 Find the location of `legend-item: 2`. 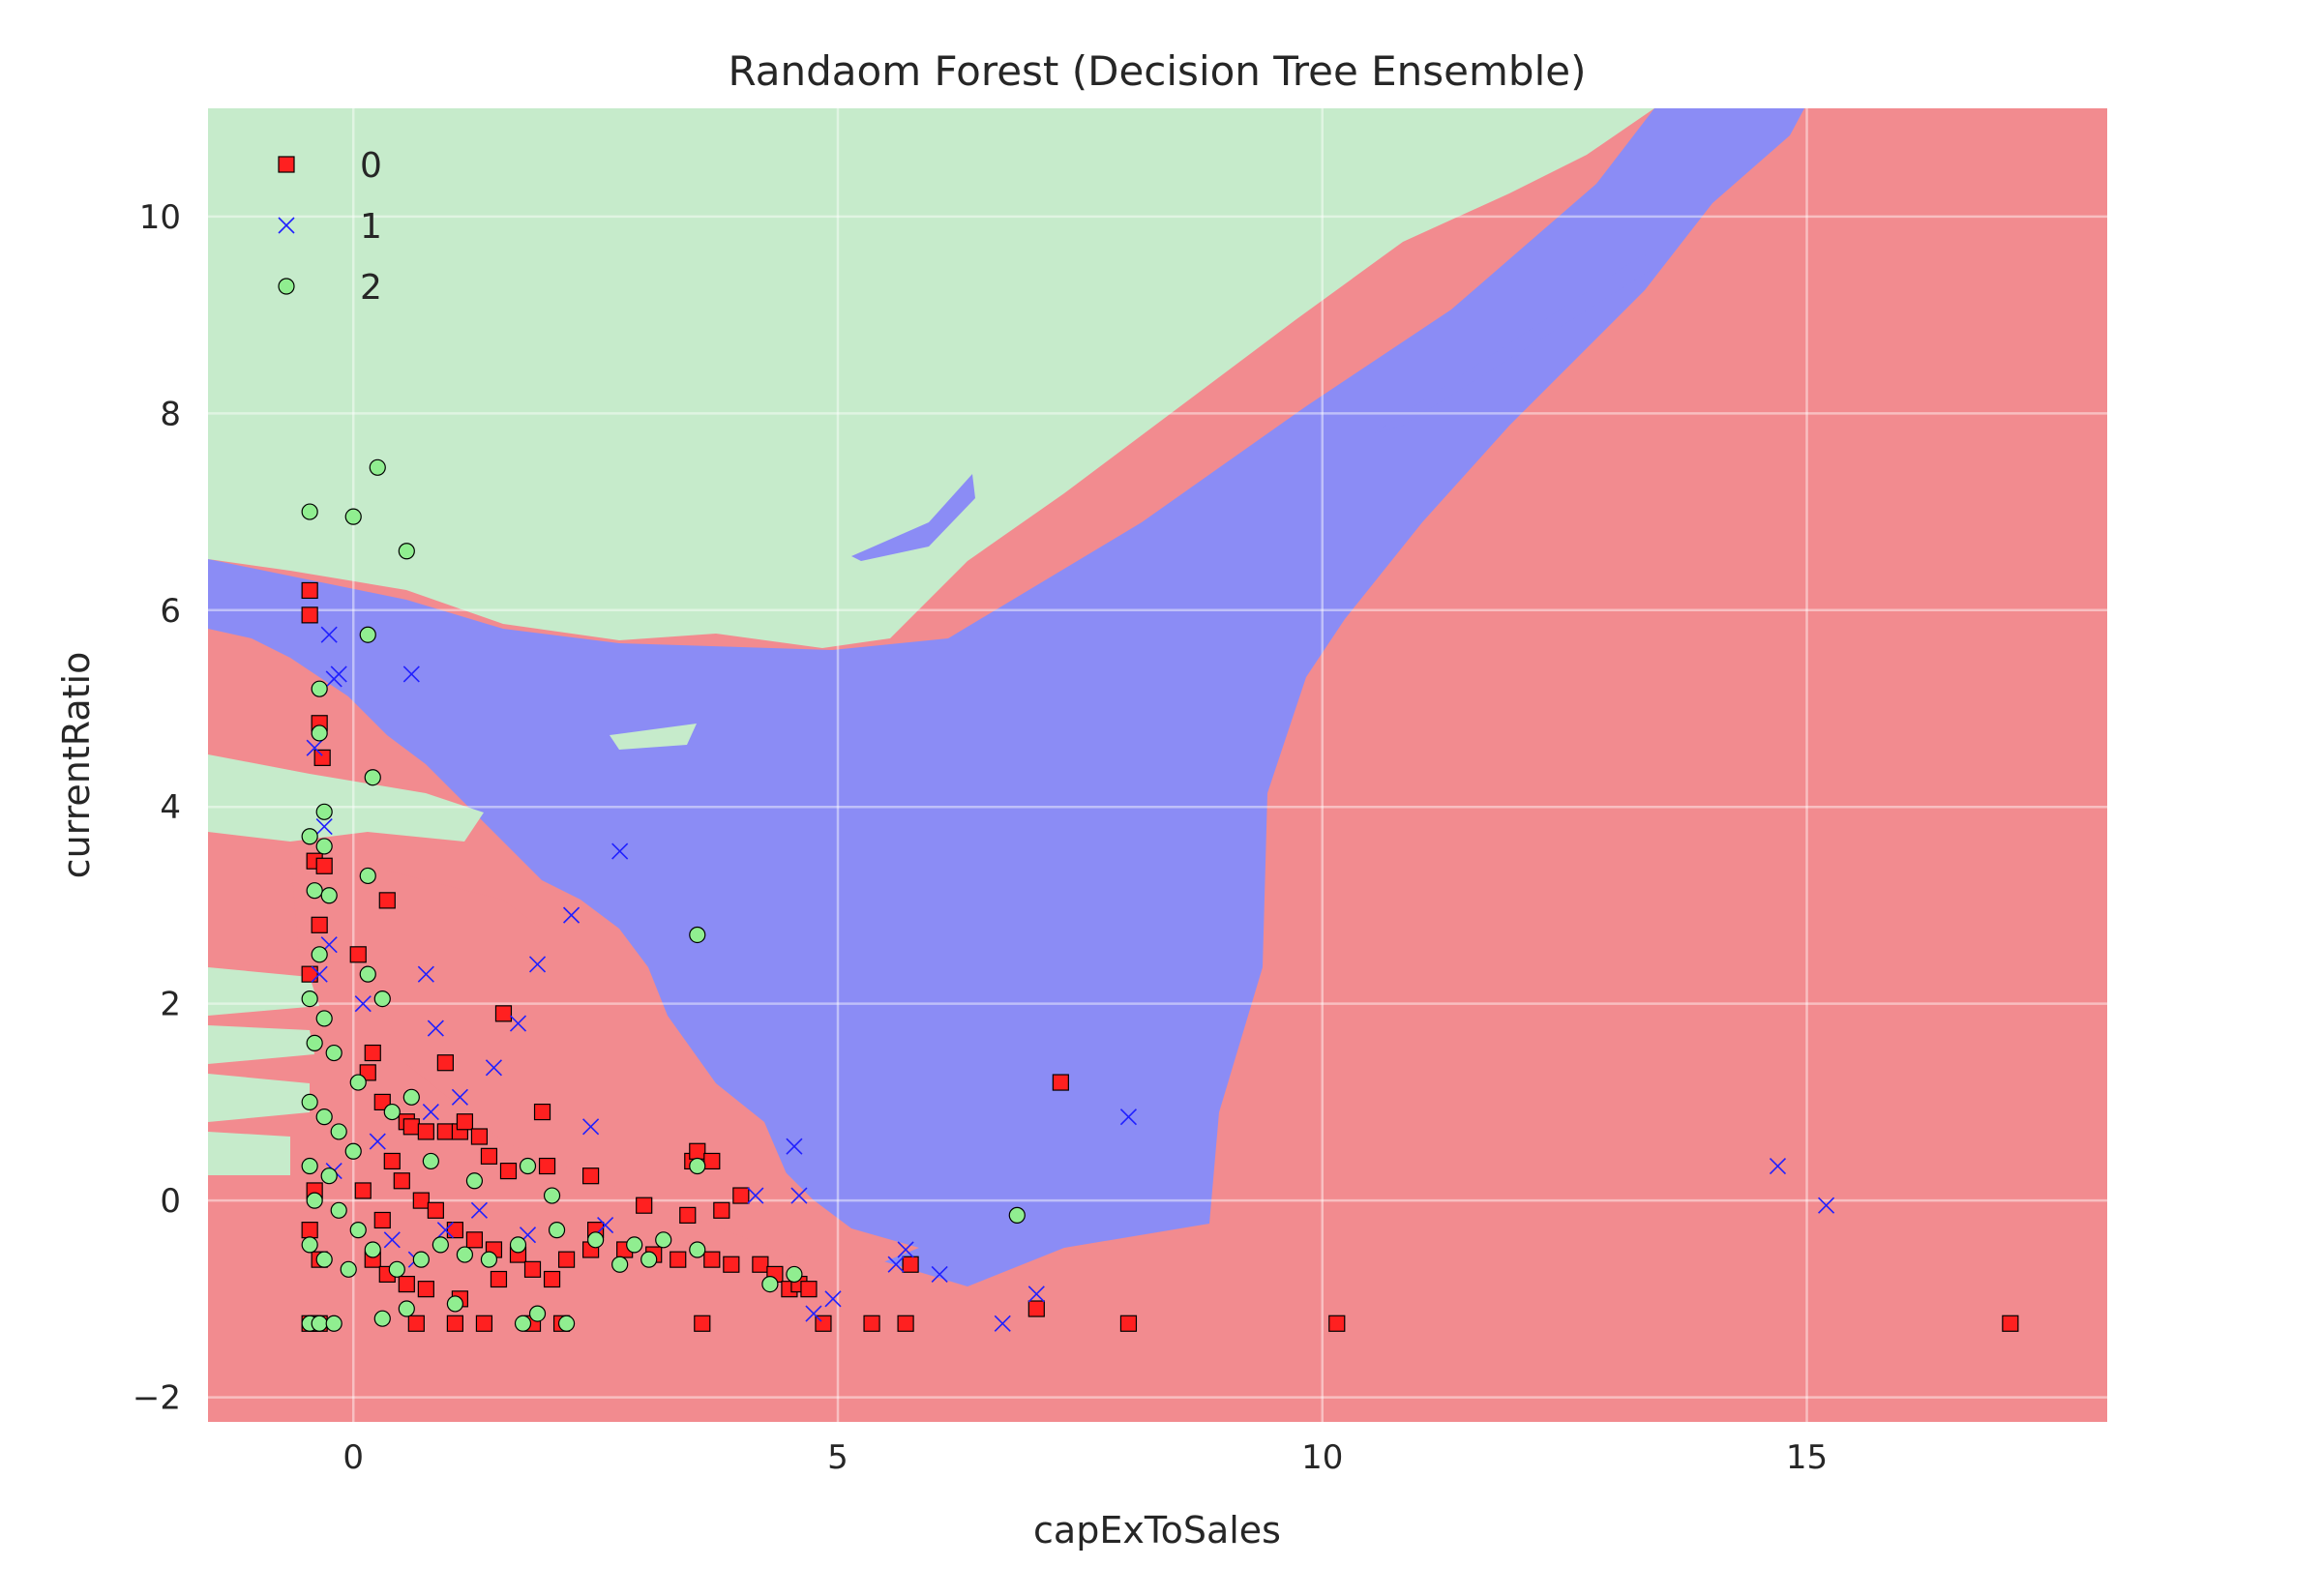

legend-item: 2 is located at coordinates (330, 288).